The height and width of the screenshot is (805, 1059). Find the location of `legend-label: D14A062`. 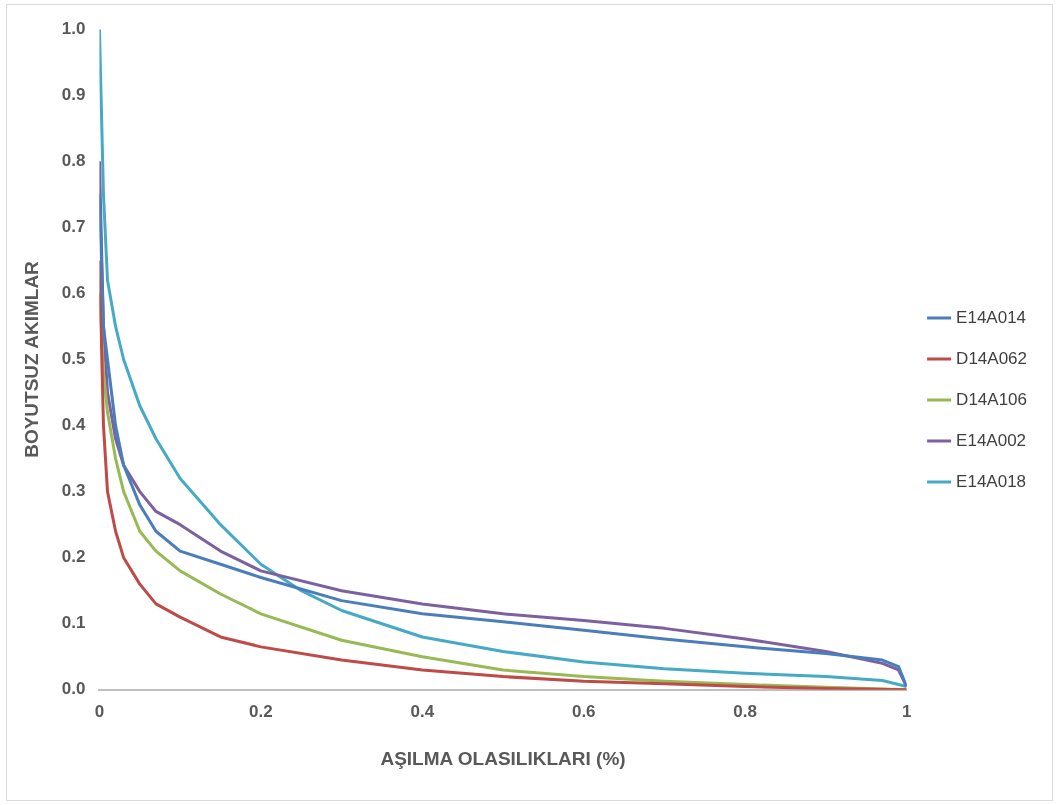

legend-label: D14A062 is located at coordinates (991, 358).